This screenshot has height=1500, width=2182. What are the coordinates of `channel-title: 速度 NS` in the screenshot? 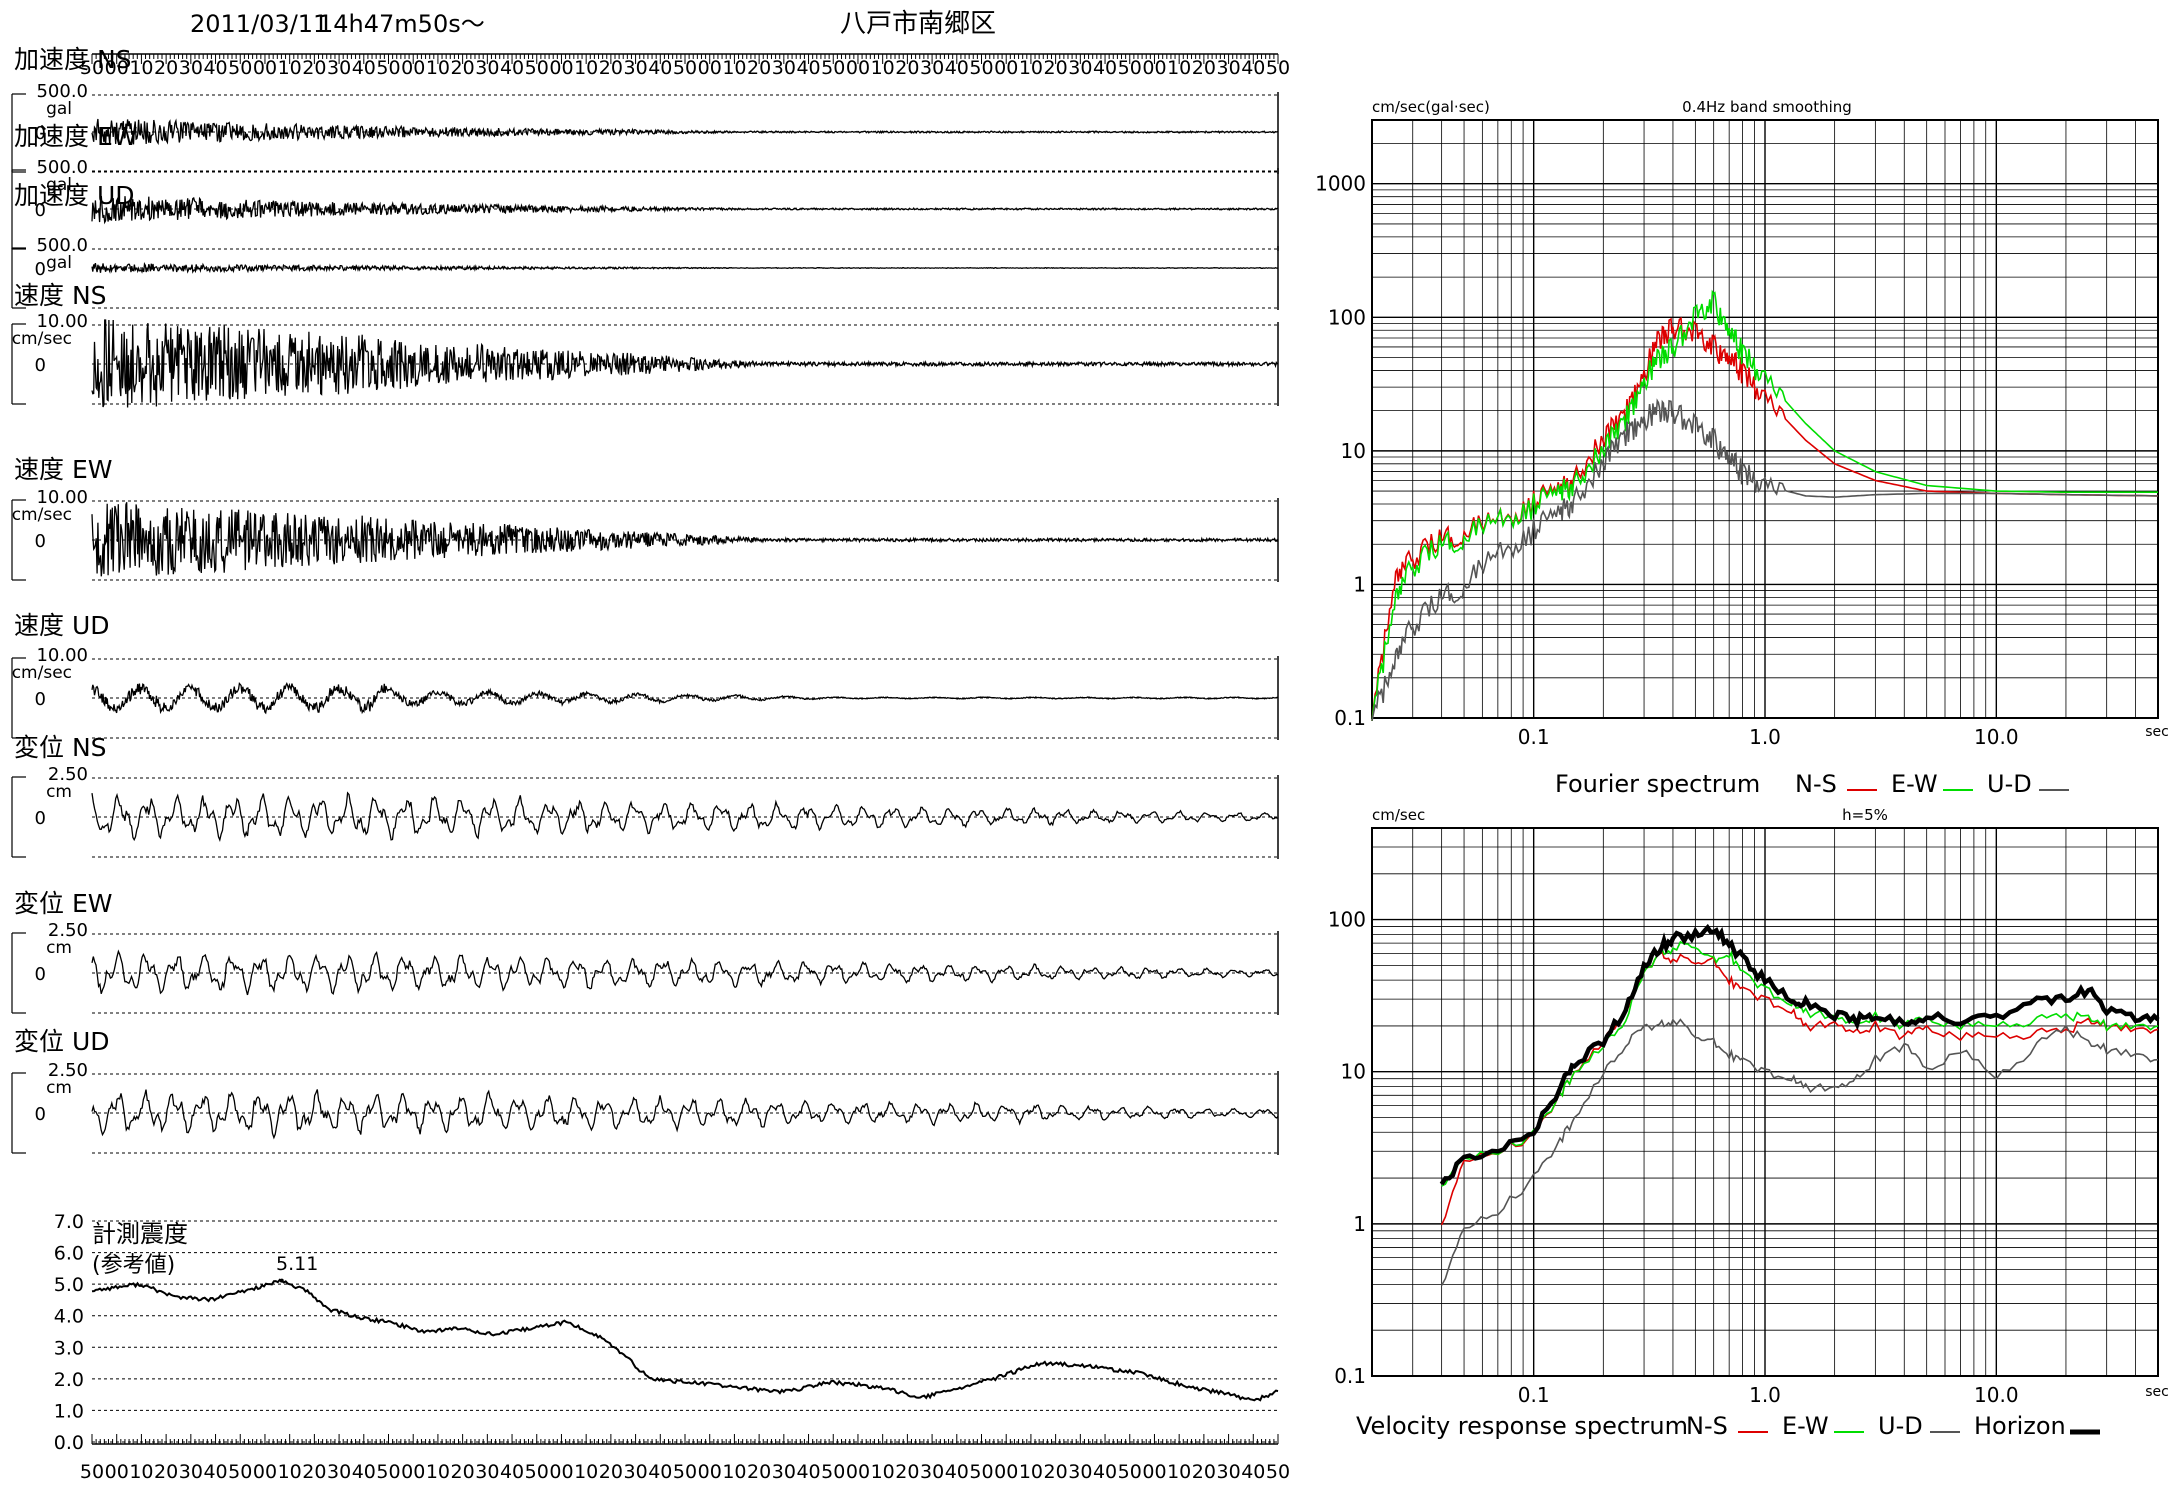 It's located at (60, 295).